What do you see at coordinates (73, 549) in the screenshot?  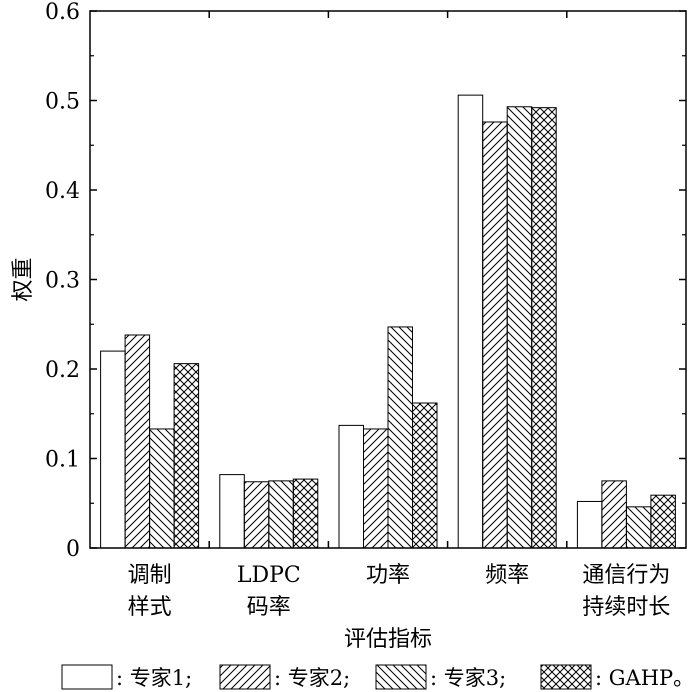 I see `y-tick-label: 0` at bounding box center [73, 549].